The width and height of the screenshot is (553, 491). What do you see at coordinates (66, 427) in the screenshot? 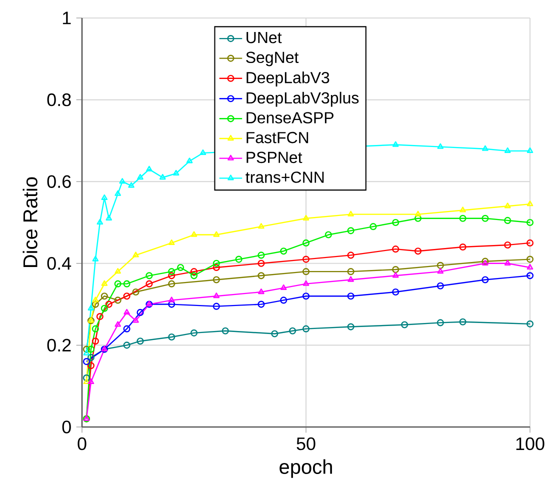
I see `y-tick-label: 0` at bounding box center [66, 427].